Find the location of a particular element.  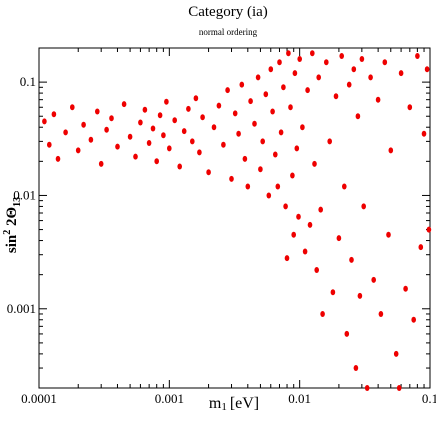

x-tick-label: 0.01 is located at coordinates (299, 398).